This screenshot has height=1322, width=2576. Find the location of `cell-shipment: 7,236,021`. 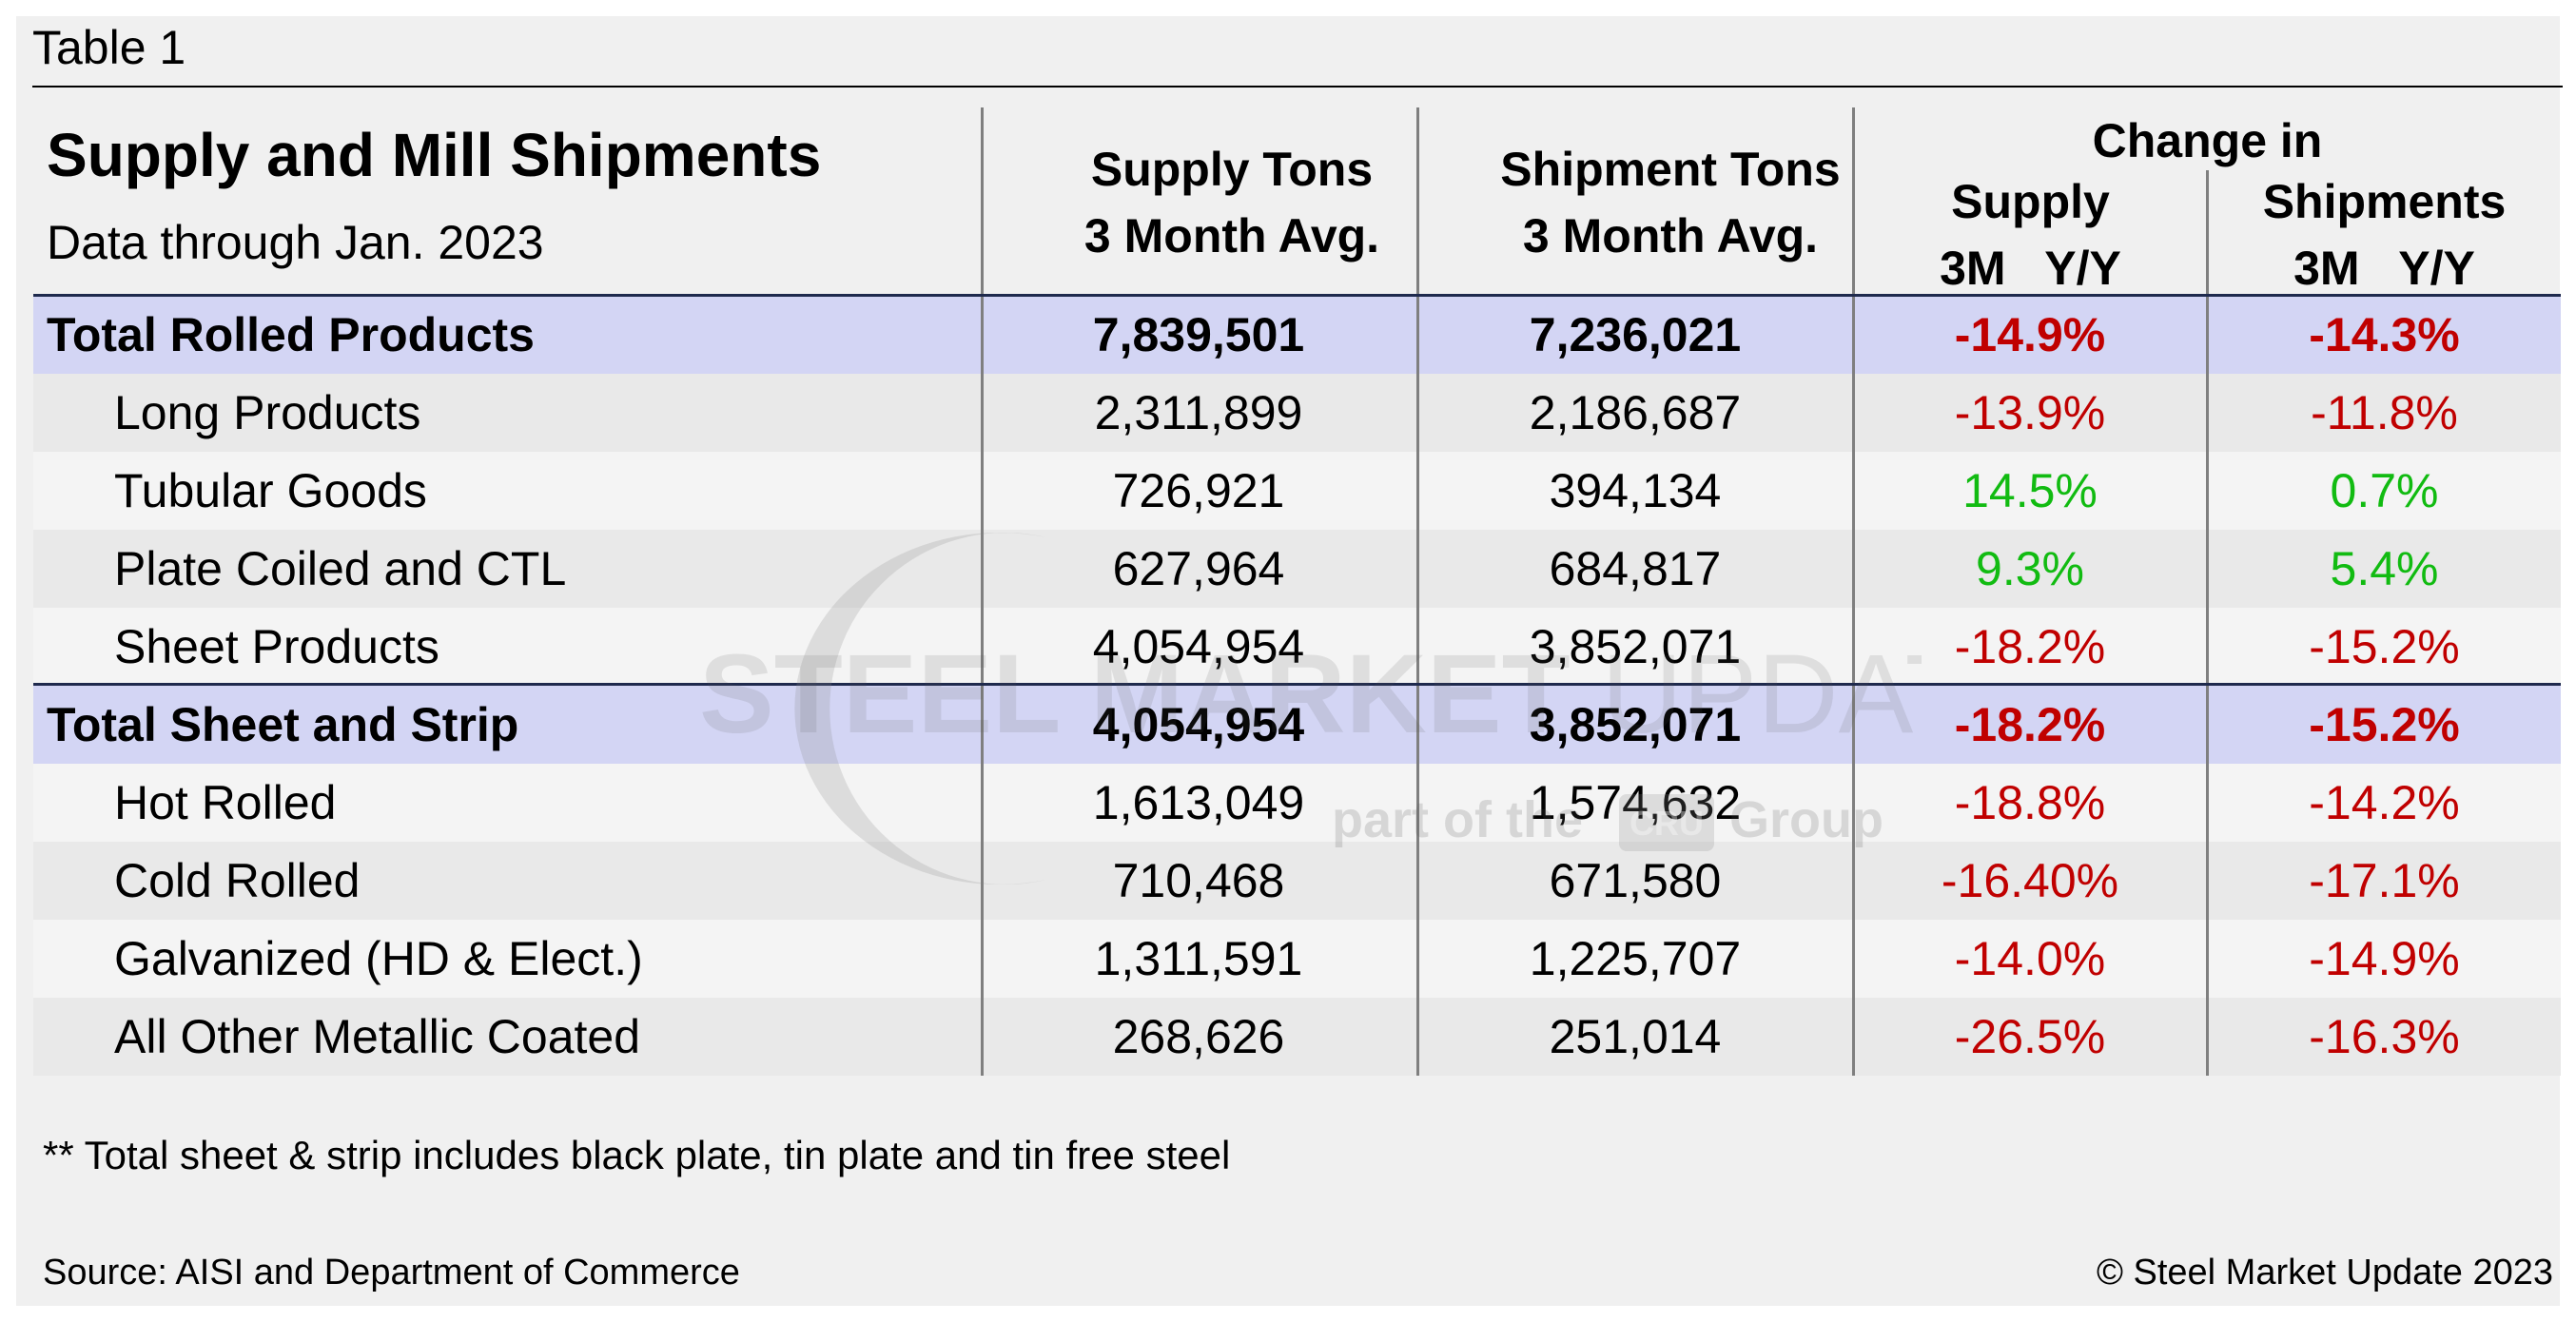

cell-shipment: 7,236,021 is located at coordinates (1636, 334).